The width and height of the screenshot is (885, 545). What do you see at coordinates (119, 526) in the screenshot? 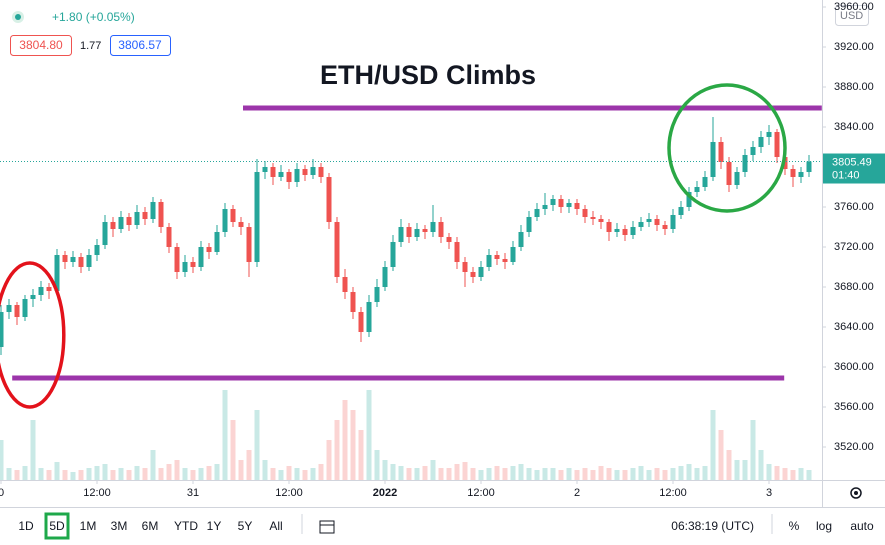
I see `range-button: 3M` at bounding box center [119, 526].